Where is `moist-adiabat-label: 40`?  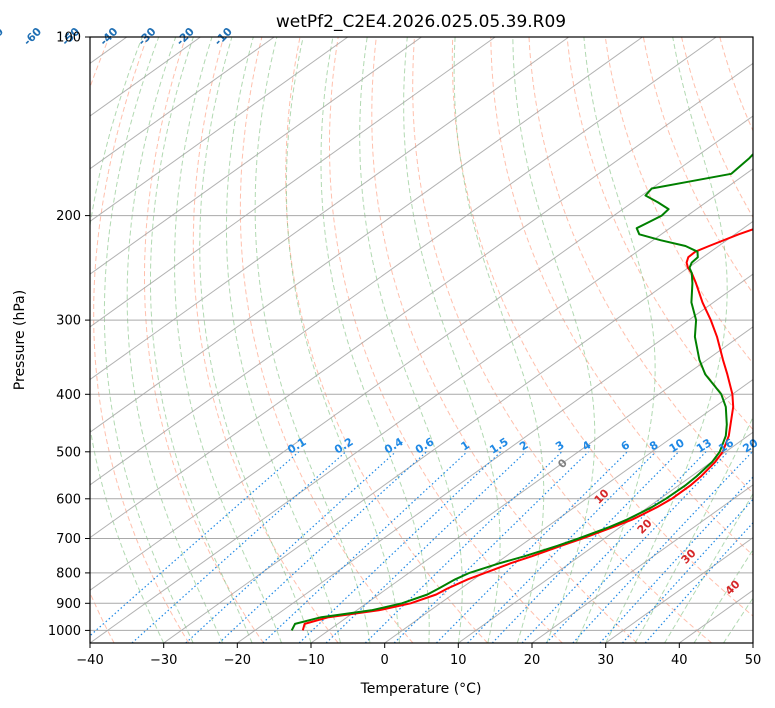
moist-adiabat-label: 40 is located at coordinates (733, 587).